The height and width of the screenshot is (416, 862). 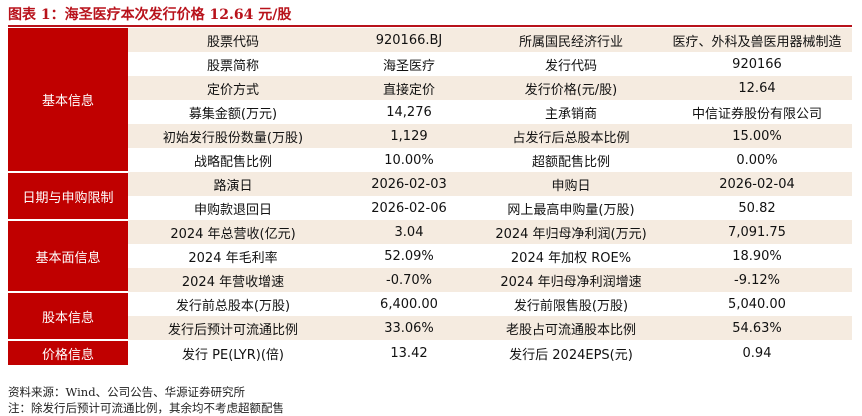 I want to click on table-cell: 0.00%, so click(x=757, y=160).